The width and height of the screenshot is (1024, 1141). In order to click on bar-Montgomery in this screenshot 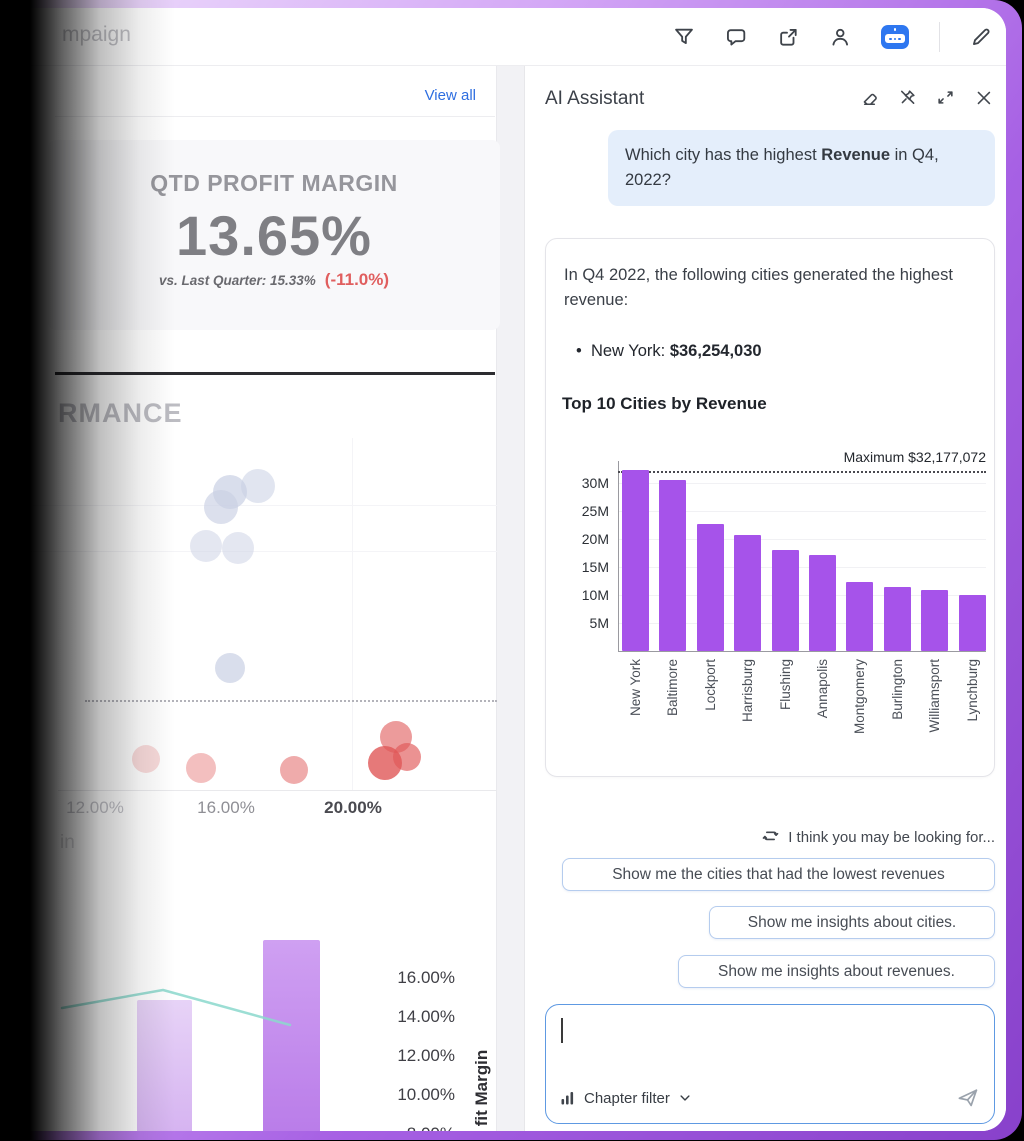, I will do `click(860, 616)`.